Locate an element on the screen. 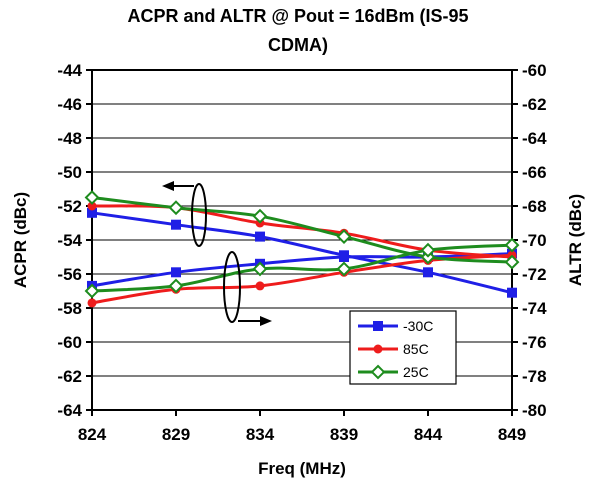 The height and width of the screenshot is (485, 597). legend-item-25C: 25C is located at coordinates (393, 372).